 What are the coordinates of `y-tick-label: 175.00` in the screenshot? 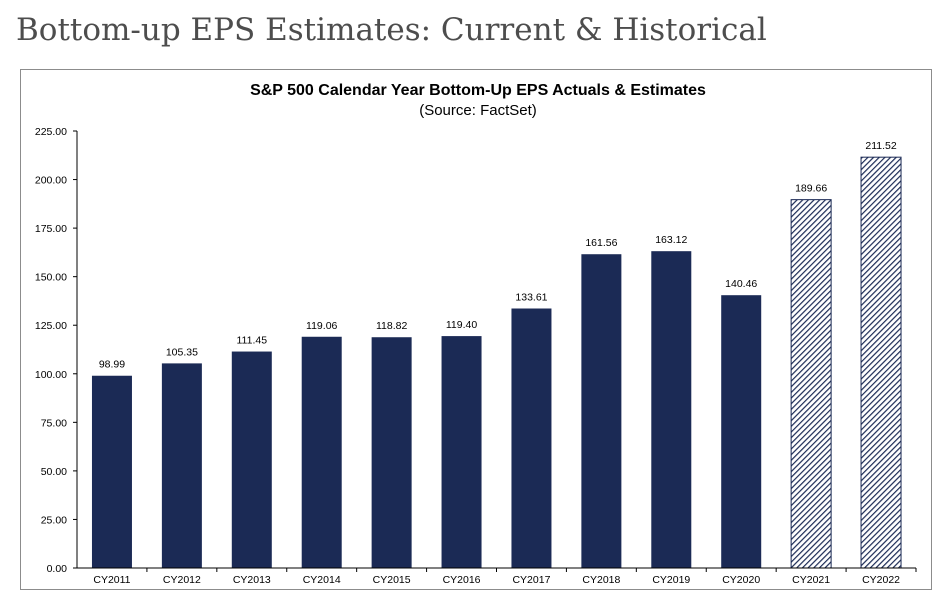 It's located at (51, 229).